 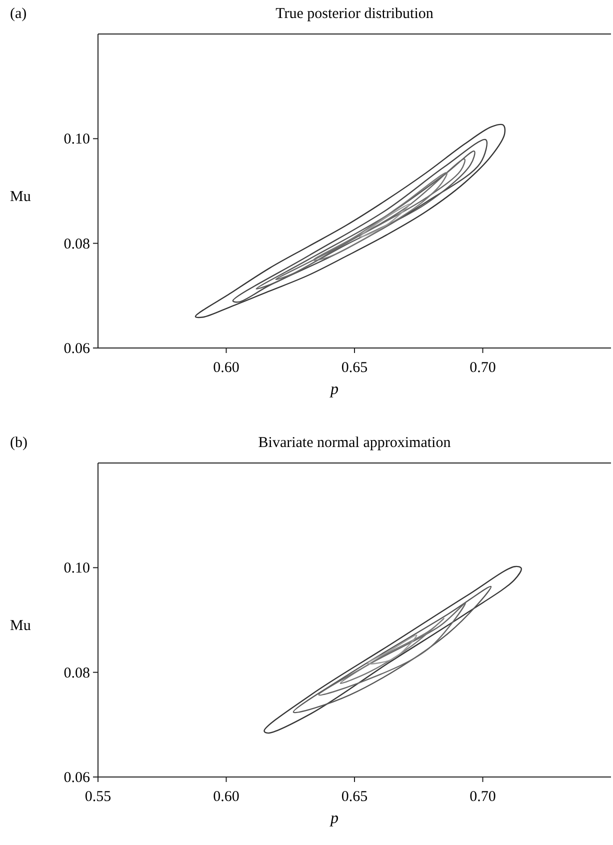 I want to click on text: (a), so click(x=18, y=14).